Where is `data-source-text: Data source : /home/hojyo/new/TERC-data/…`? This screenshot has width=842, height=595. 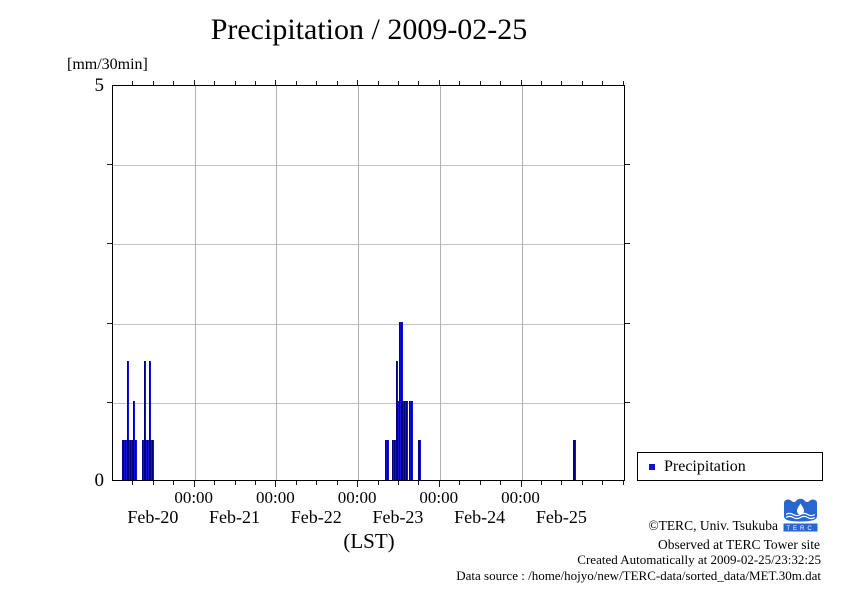
data-source-text: Data source : /home/hojyo/new/TERC-data/… is located at coordinates (638, 575).